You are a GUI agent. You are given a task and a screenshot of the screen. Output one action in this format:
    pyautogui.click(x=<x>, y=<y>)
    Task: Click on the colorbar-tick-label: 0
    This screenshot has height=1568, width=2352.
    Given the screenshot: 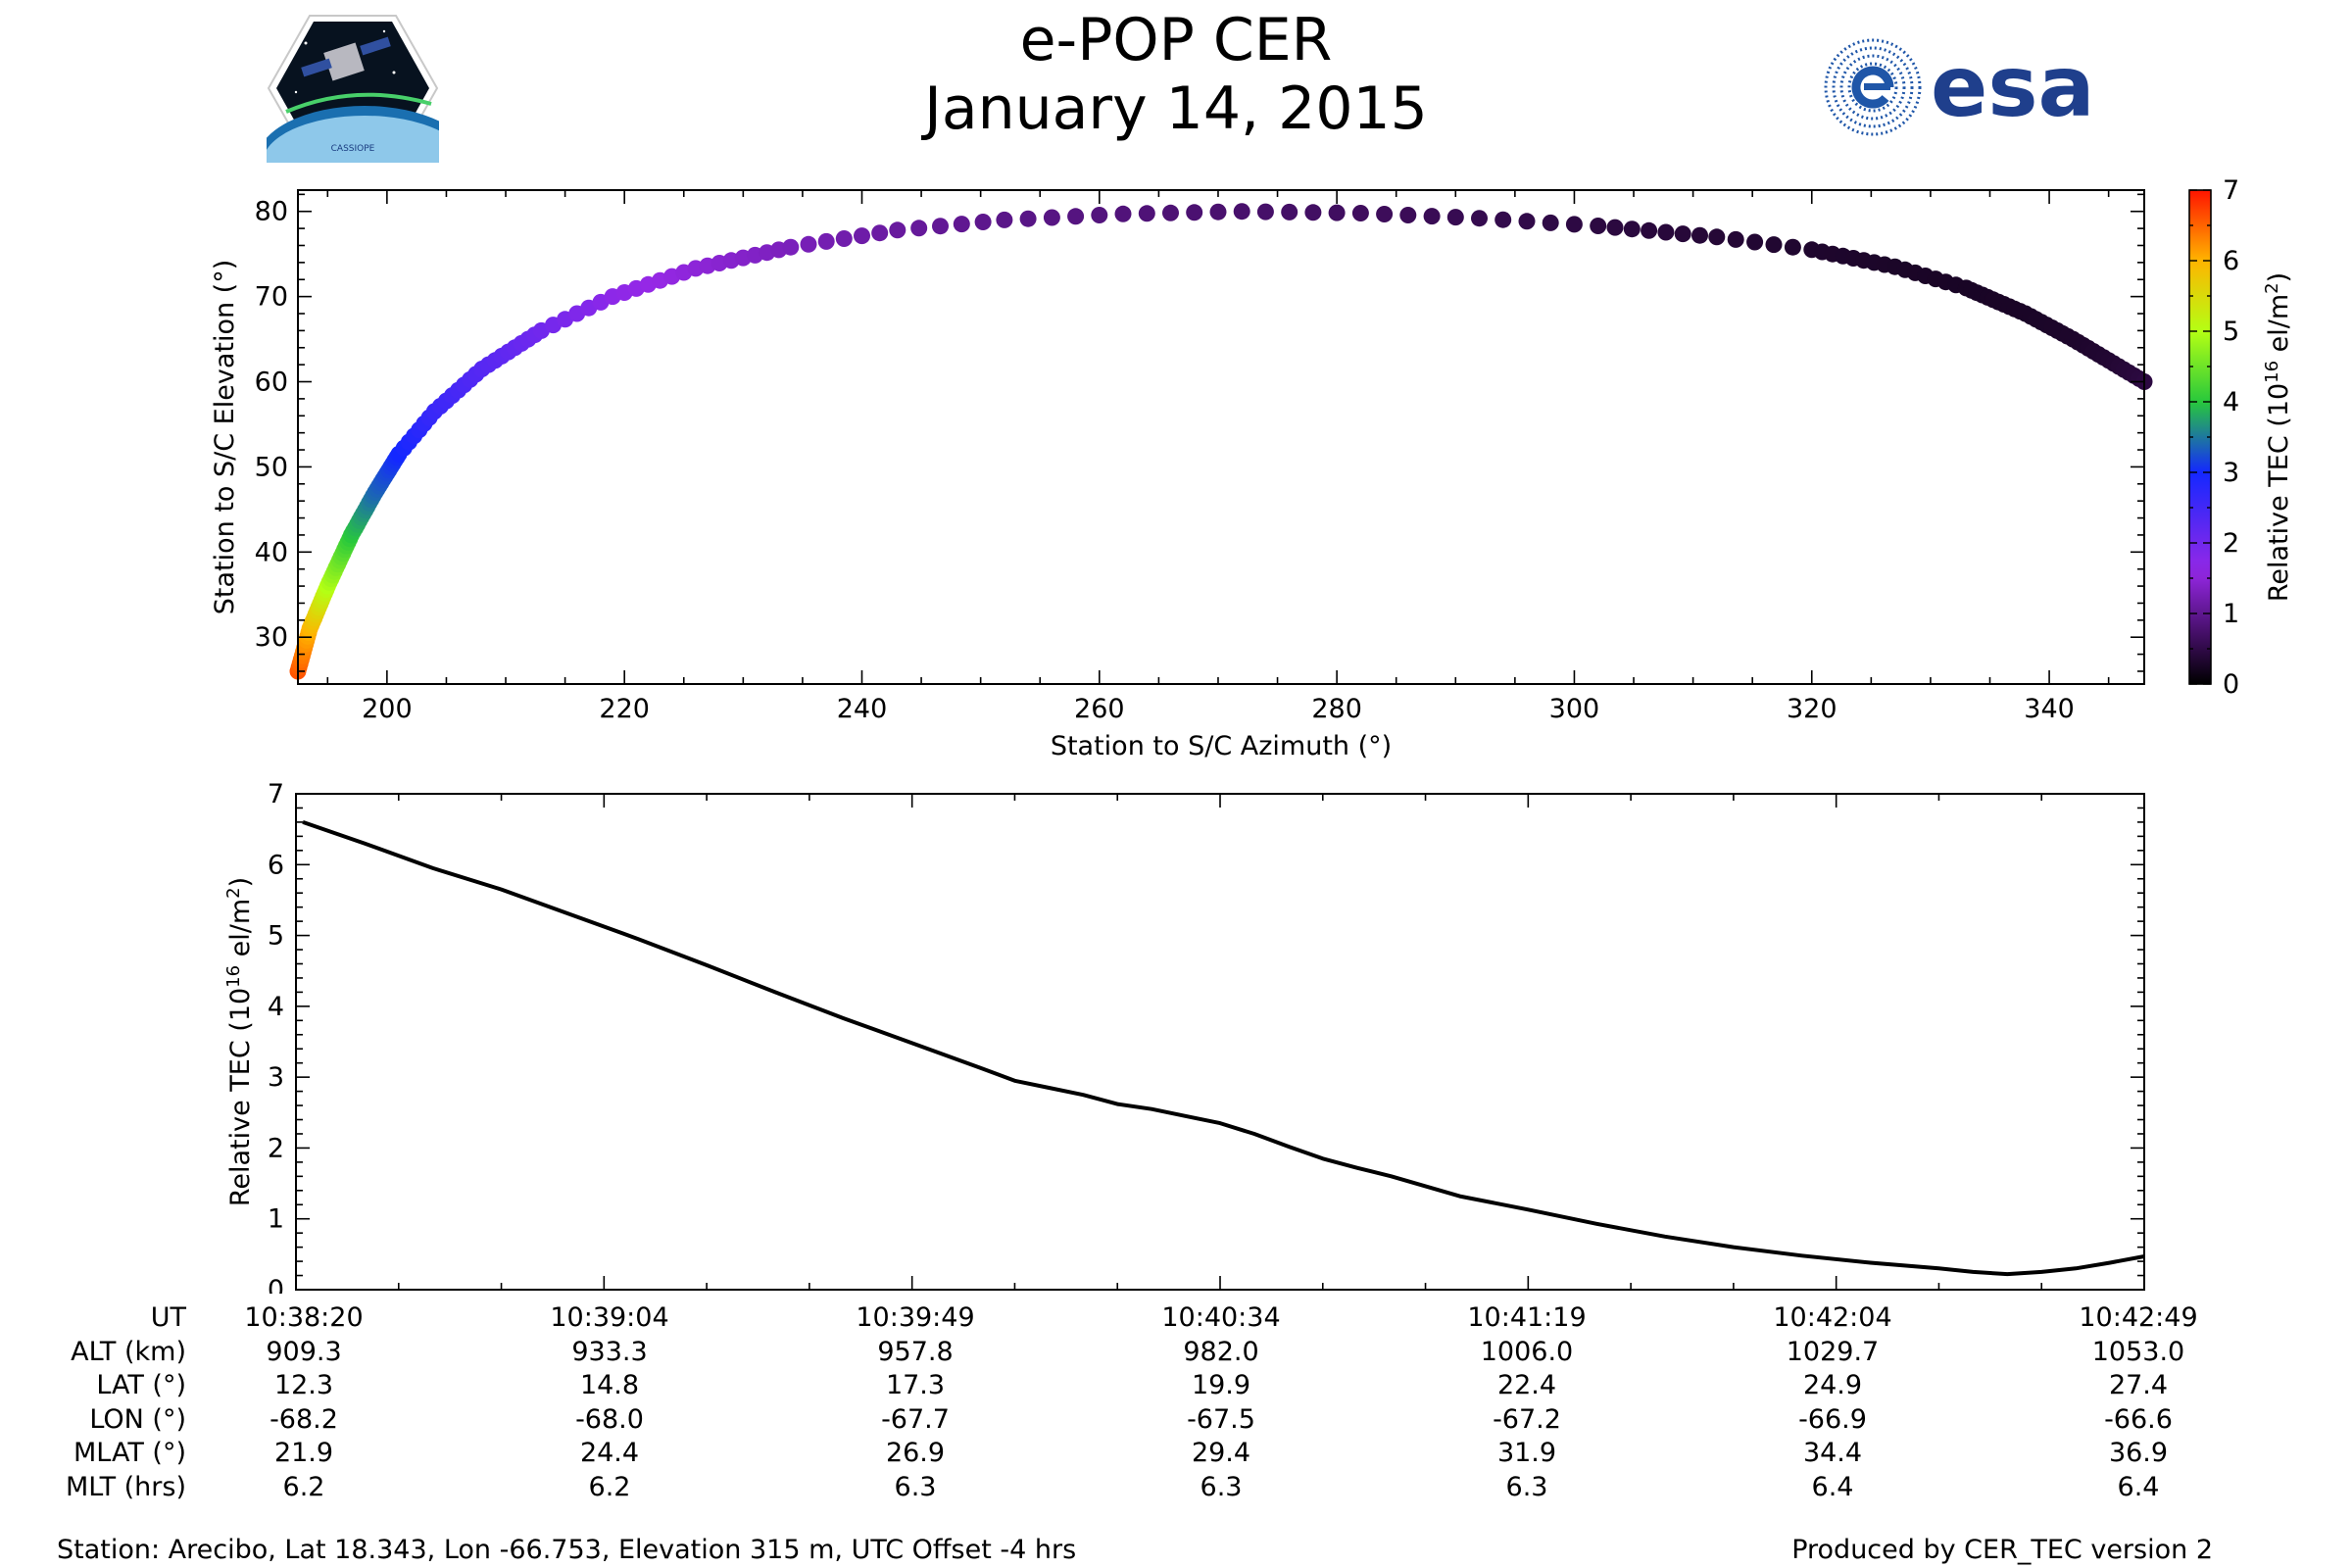 What is the action you would take?
    pyautogui.click(x=2231, y=684)
    